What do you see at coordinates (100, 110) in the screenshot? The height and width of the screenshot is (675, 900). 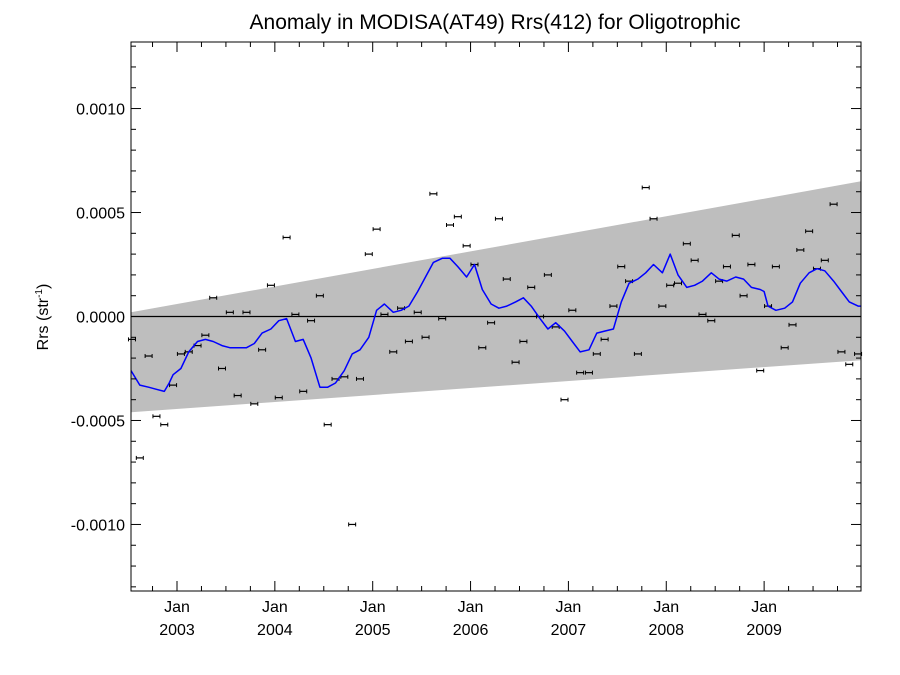 I see `y-tick-label: 0.0010` at bounding box center [100, 110].